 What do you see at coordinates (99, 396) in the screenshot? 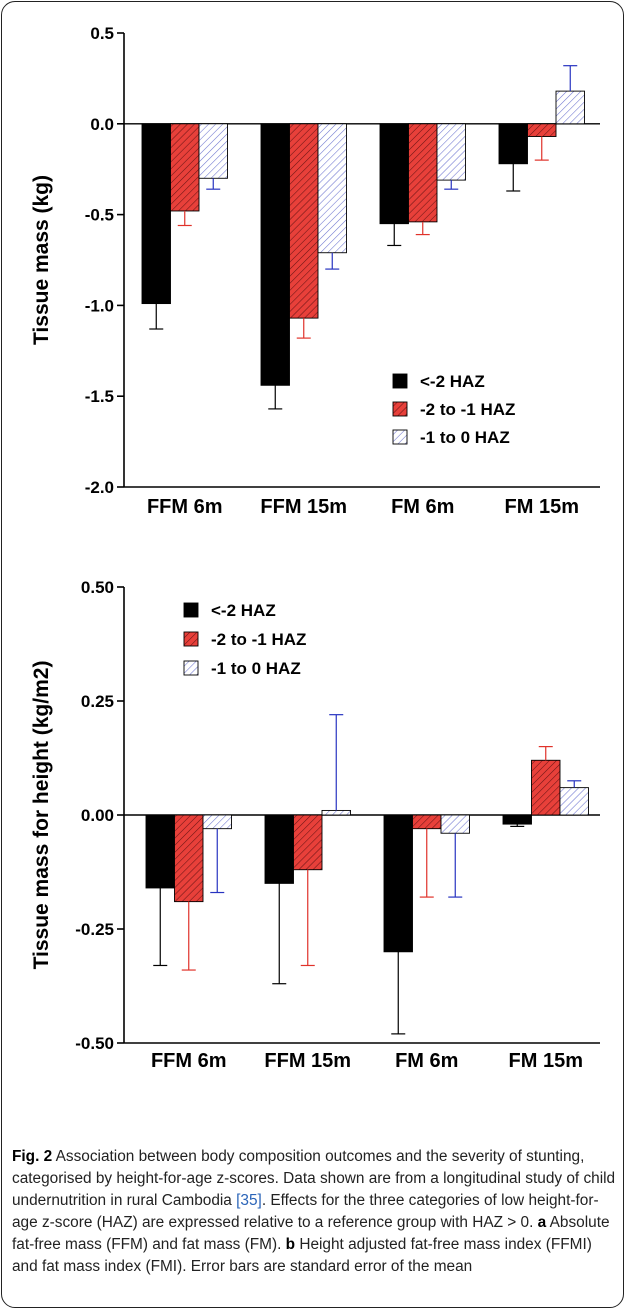
I see `y-tick-label: -1.5` at bounding box center [99, 396].